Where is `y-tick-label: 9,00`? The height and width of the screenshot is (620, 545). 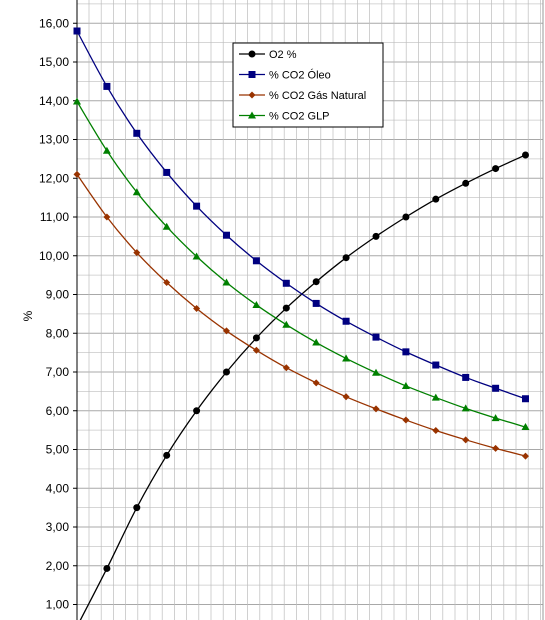 y-tick-label: 9,00 is located at coordinates (58, 295).